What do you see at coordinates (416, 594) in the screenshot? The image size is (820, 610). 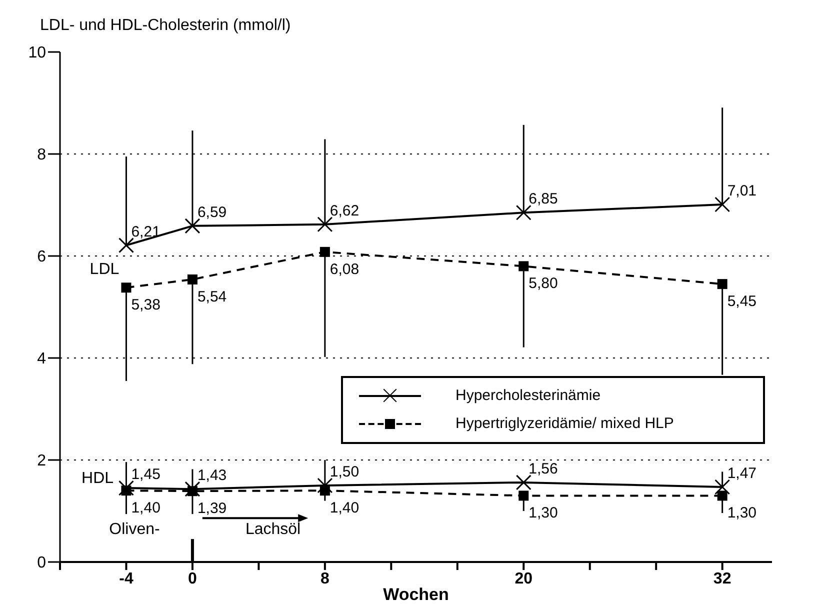 I see `x-axis-title: Wochen` at bounding box center [416, 594].